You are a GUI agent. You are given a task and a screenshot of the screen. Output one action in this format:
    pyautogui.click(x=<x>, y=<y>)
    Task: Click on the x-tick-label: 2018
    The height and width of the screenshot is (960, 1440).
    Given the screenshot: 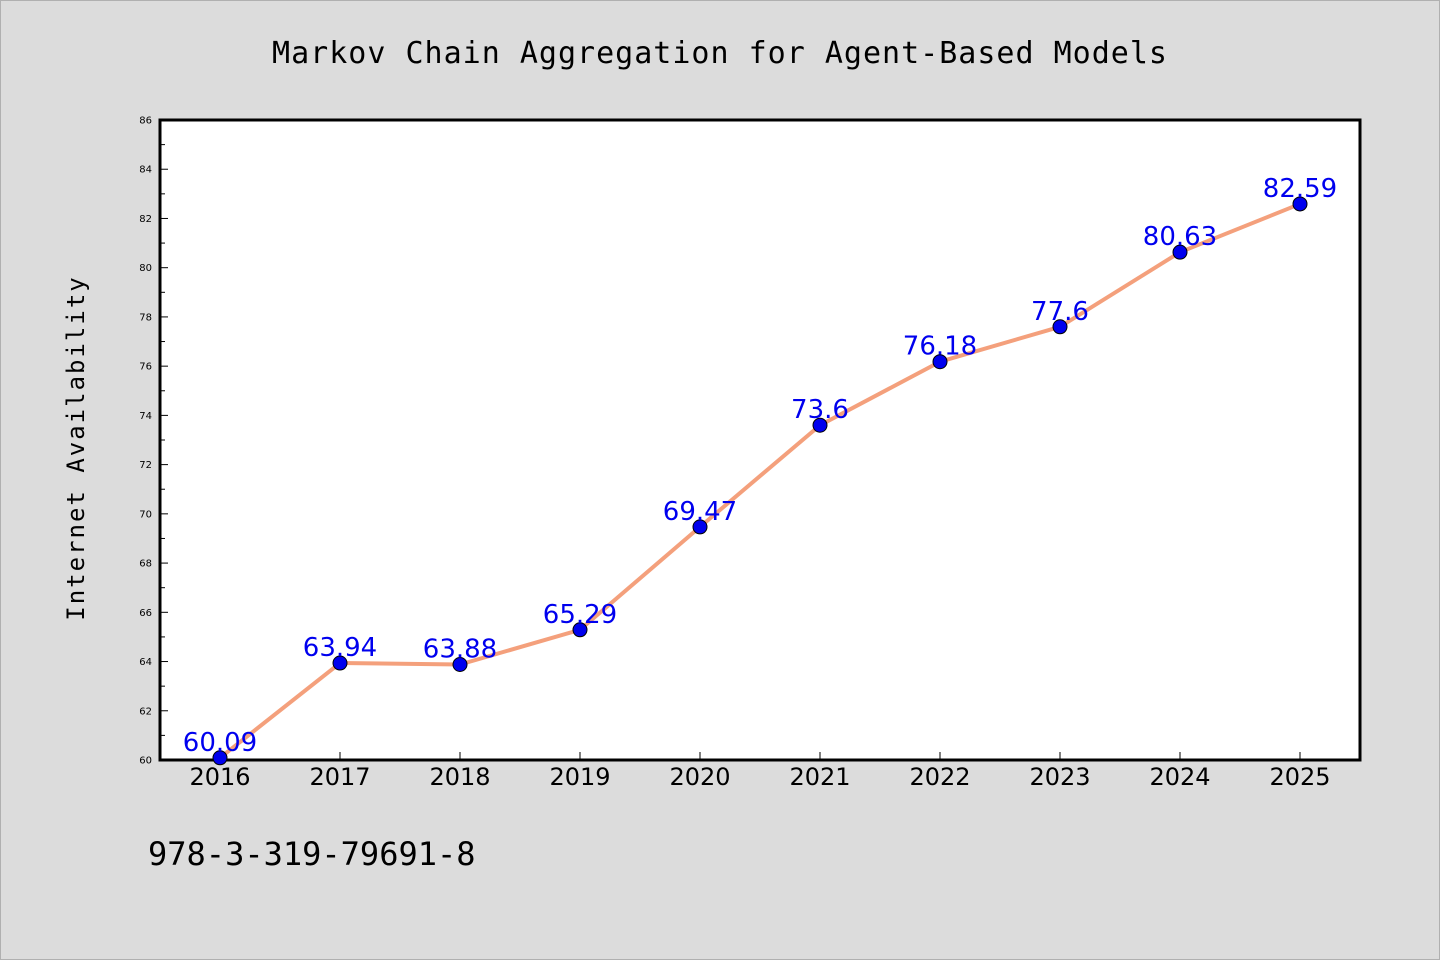 What is the action you would take?
    pyautogui.click(x=459, y=777)
    